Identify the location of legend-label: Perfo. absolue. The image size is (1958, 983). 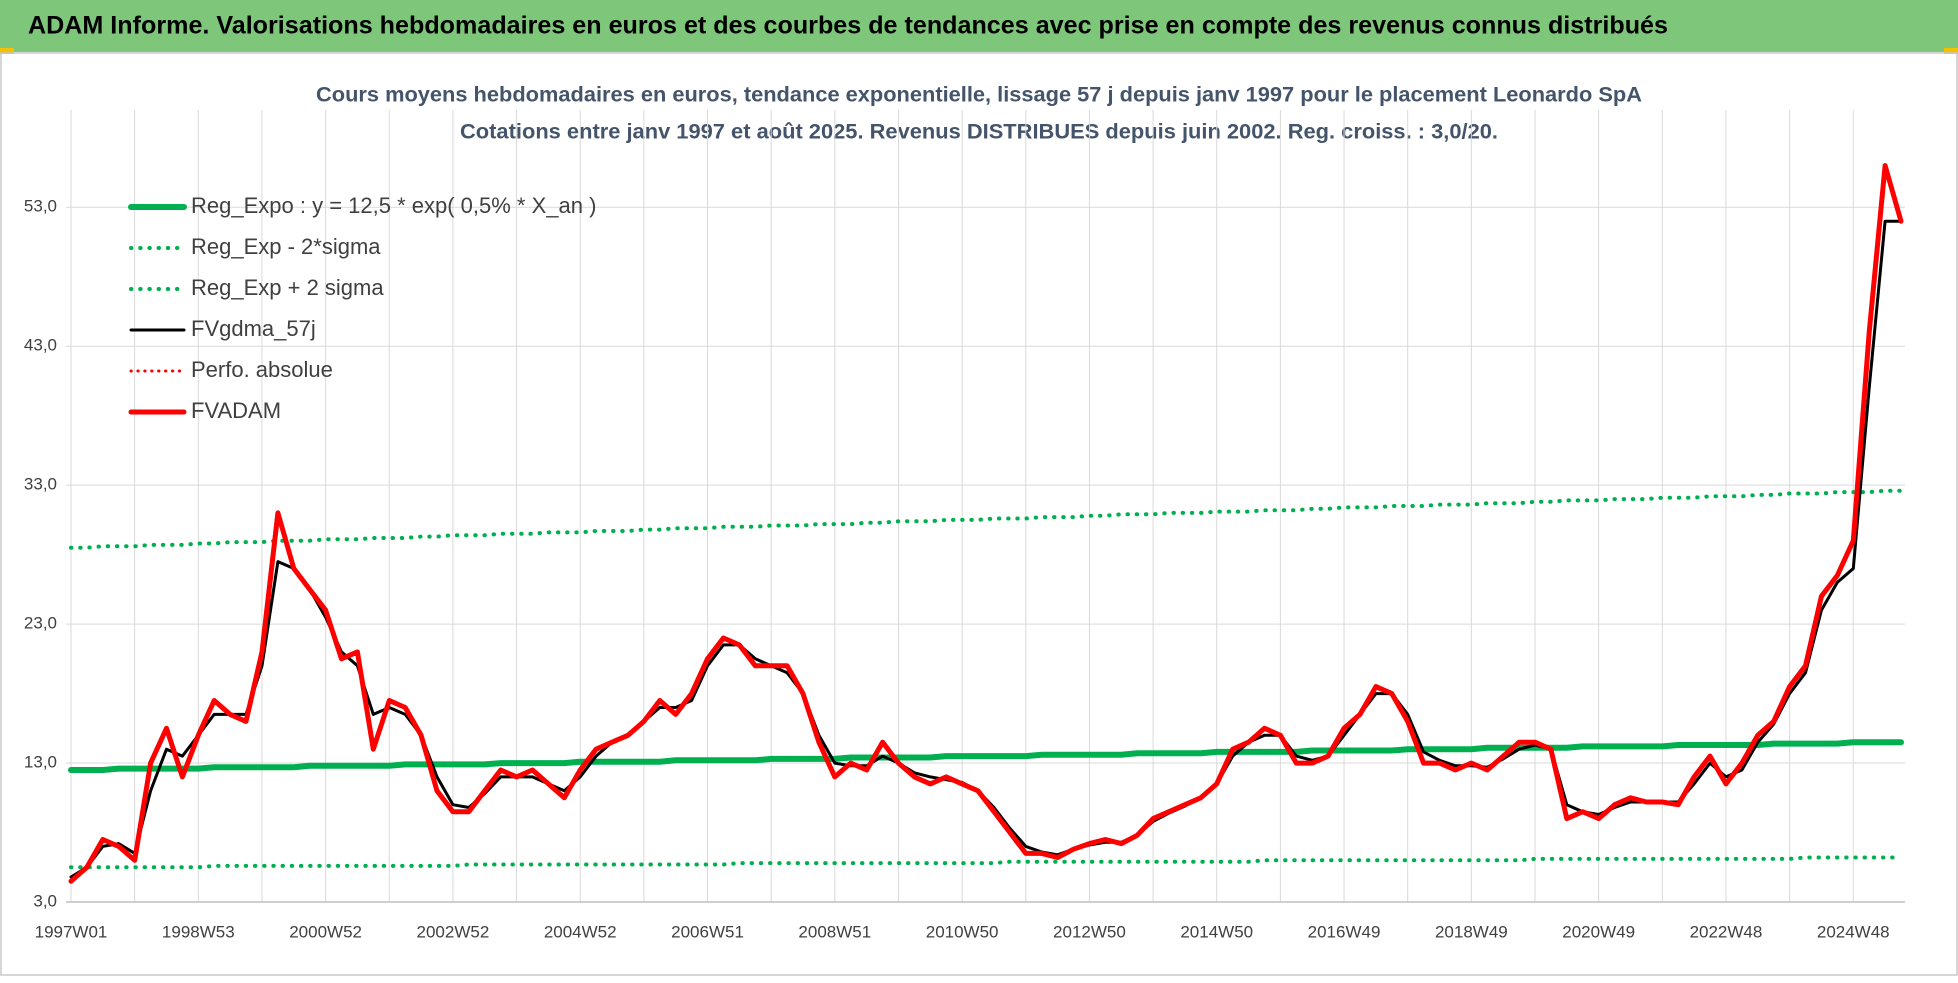
(262, 369).